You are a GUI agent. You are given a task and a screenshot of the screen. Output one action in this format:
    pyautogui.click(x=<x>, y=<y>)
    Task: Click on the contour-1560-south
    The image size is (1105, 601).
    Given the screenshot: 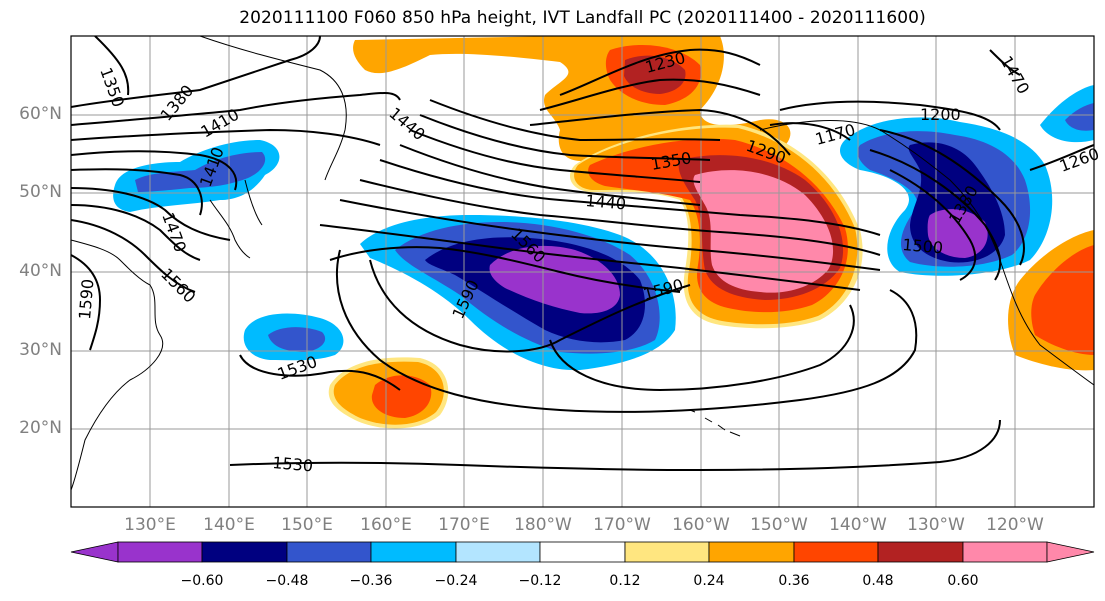 What is the action you would take?
    pyautogui.click(x=627, y=331)
    